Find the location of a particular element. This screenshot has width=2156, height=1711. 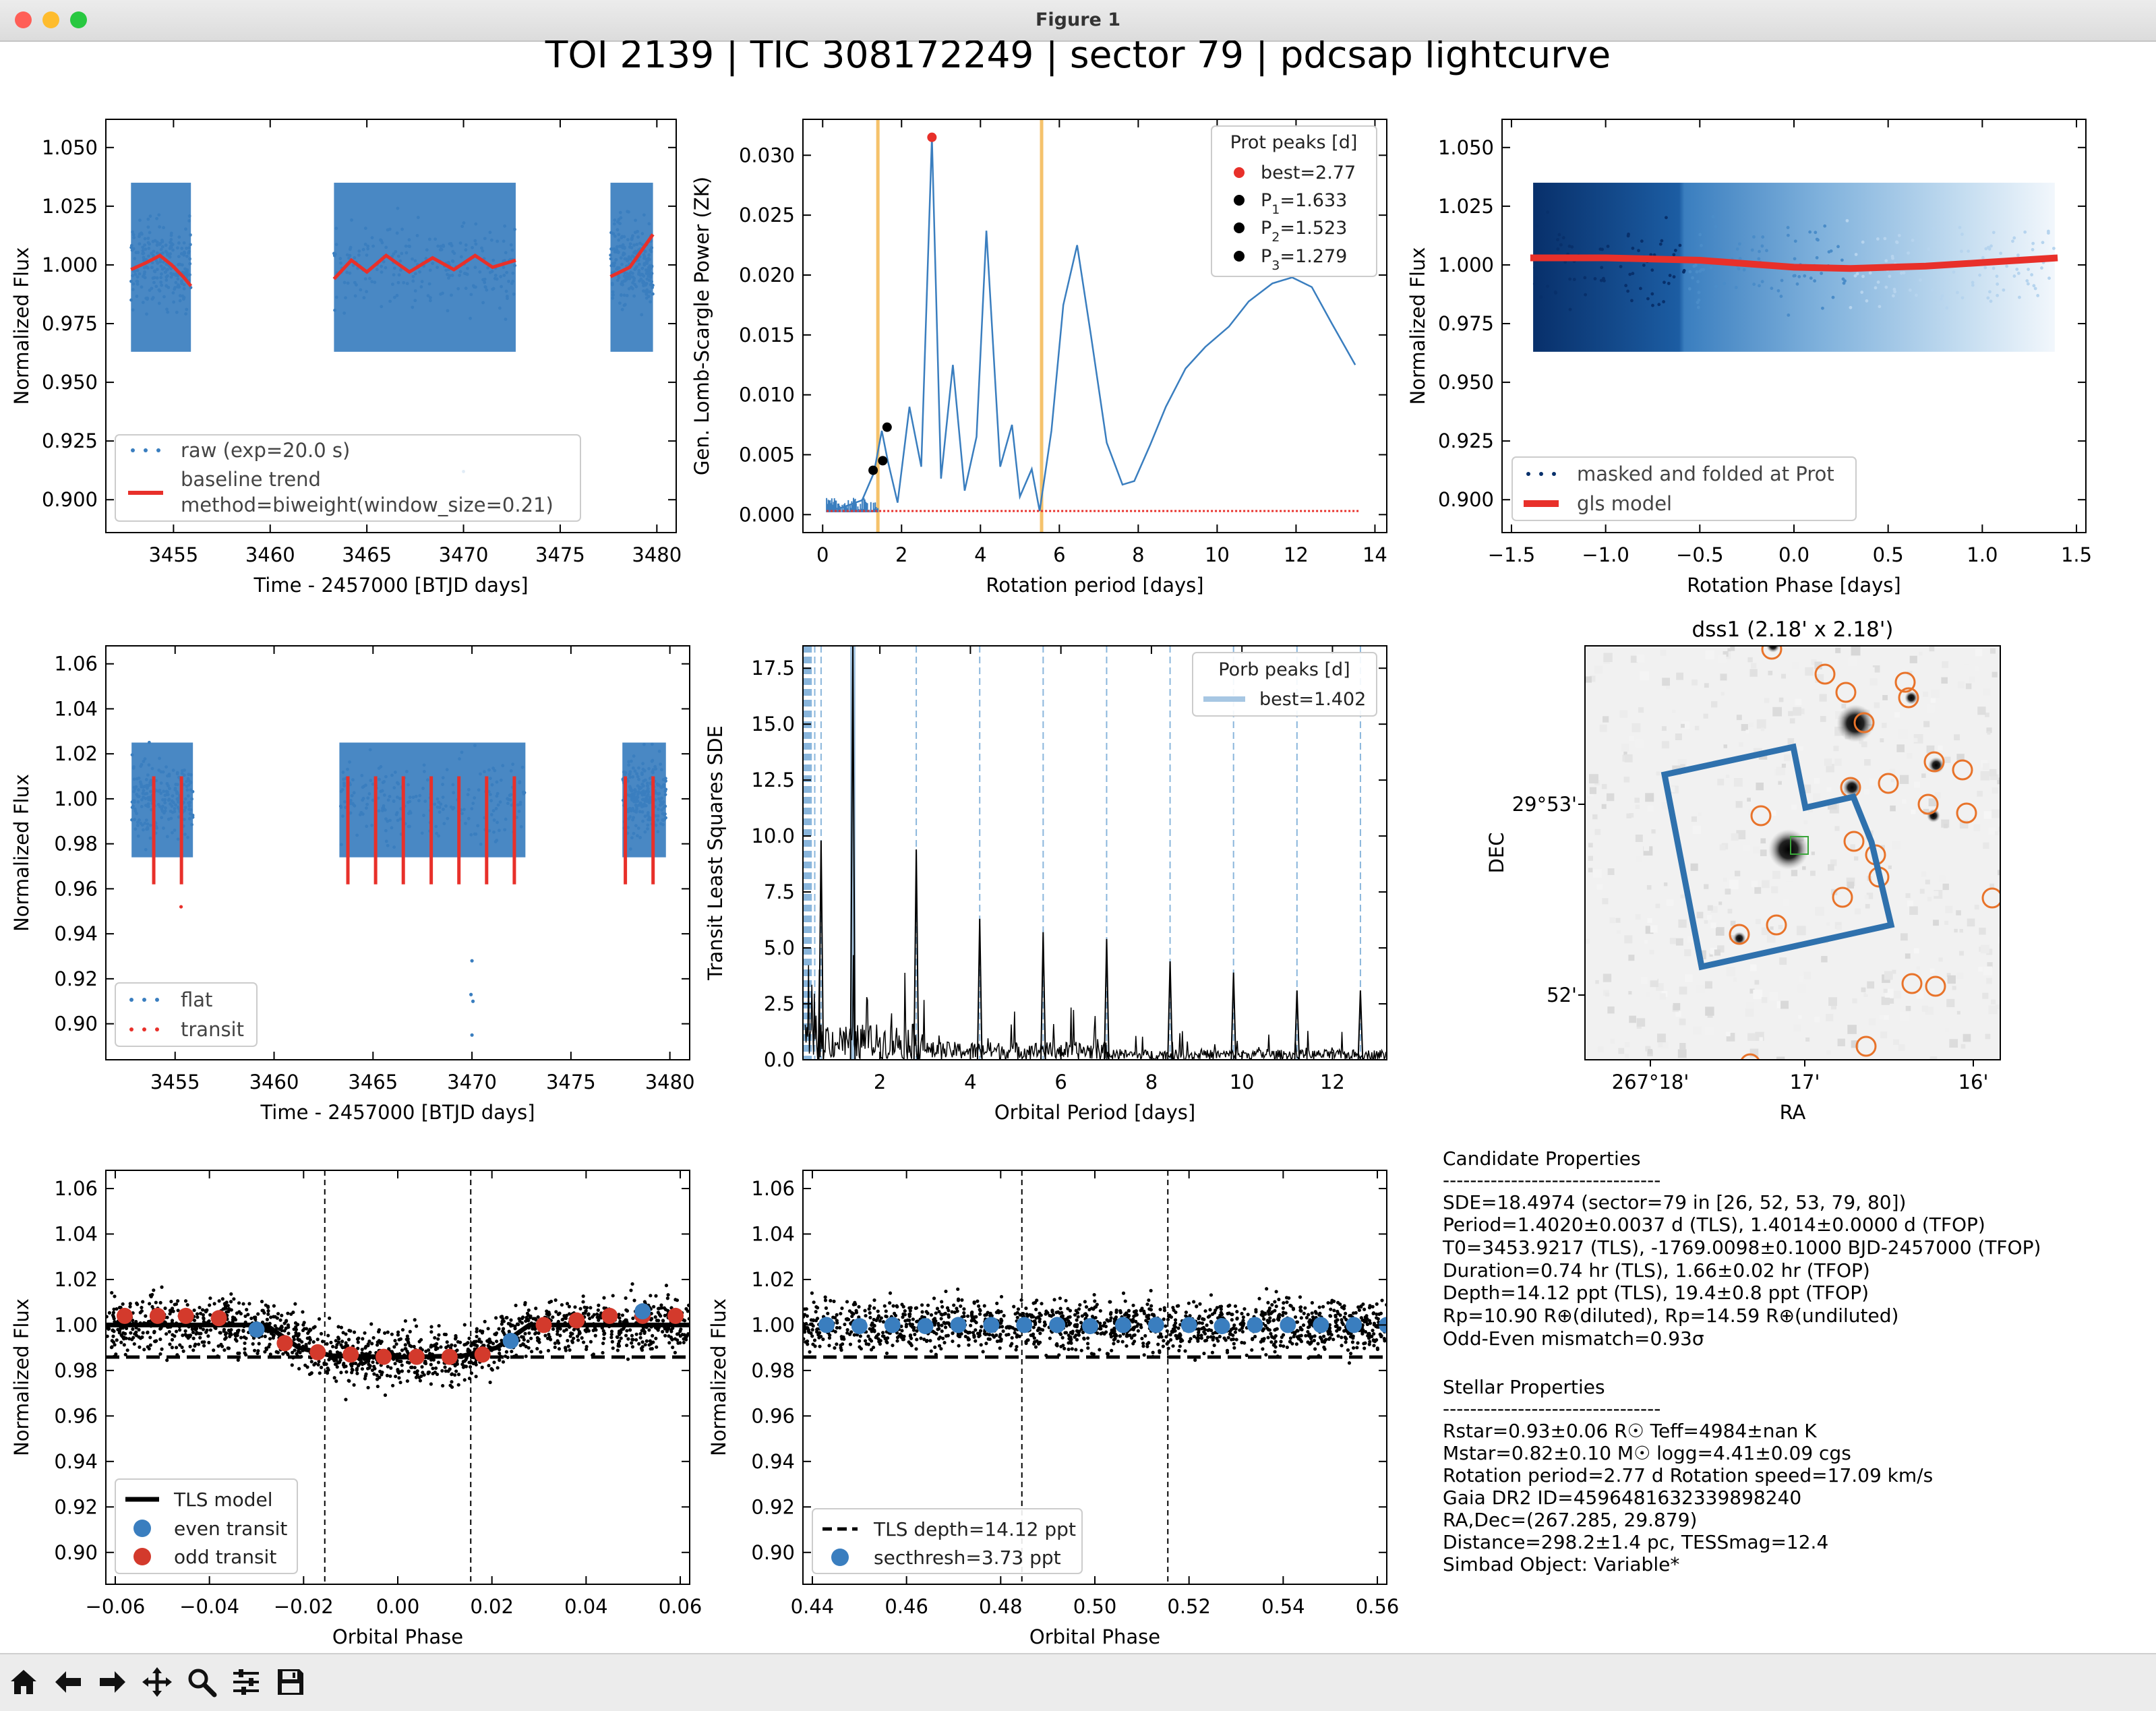

x-tick-label: 3465 is located at coordinates (367, 554).